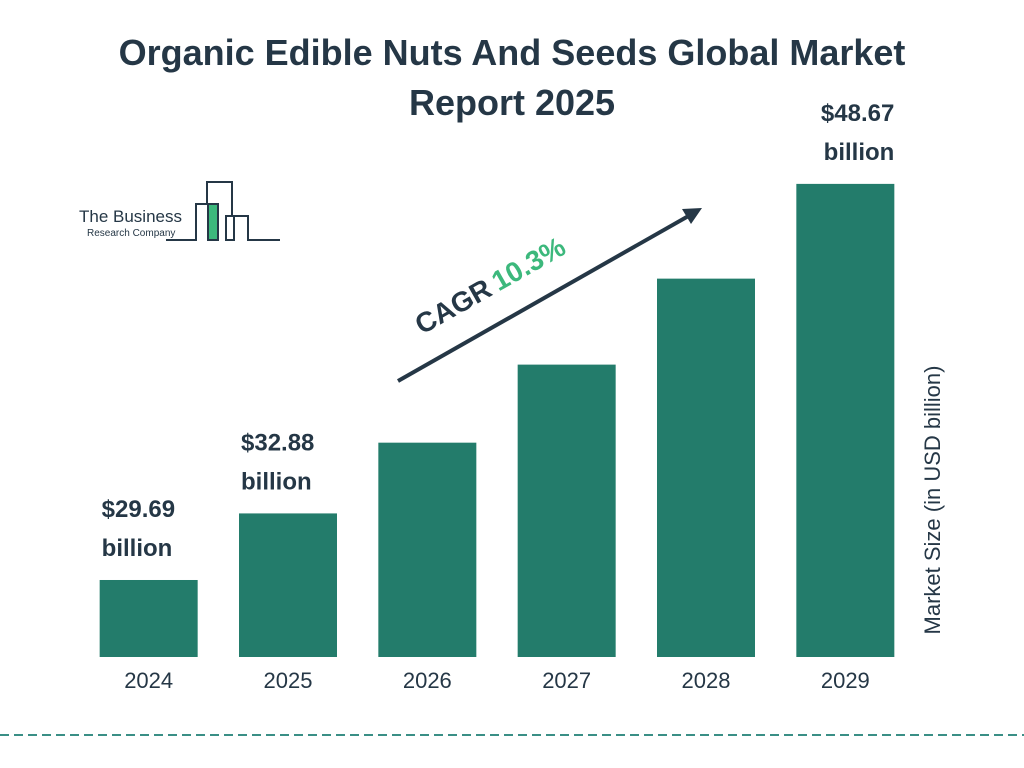  What do you see at coordinates (566, 680) in the screenshot?
I see `x-tick-label: 2027` at bounding box center [566, 680].